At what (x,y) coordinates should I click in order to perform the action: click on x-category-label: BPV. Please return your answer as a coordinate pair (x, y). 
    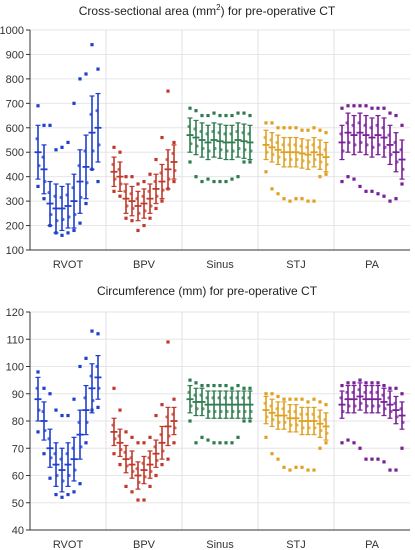
    Looking at the image, I should click on (144, 544).